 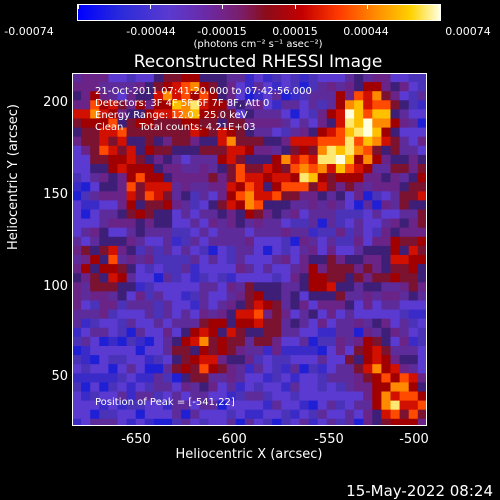 I want to click on y-tick-label: 100, so click(x=55, y=286).